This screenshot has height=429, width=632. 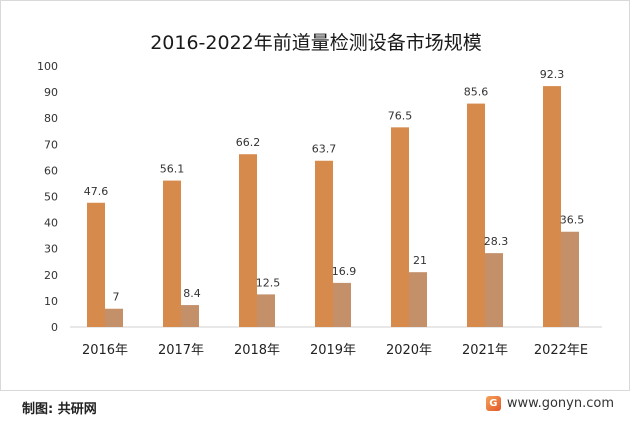 What do you see at coordinates (51, 275) in the screenshot?
I see `y-tick-label: 20` at bounding box center [51, 275].